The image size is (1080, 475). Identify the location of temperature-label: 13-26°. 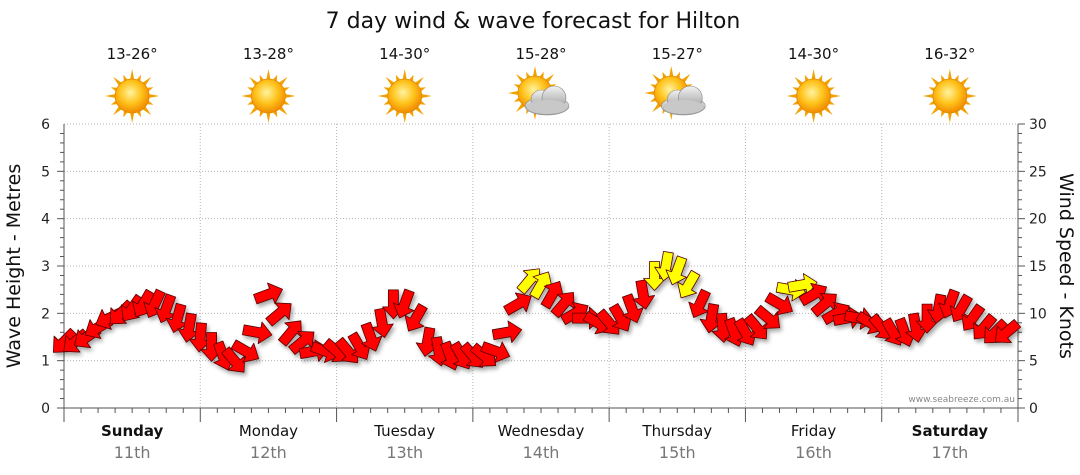
(132, 54).